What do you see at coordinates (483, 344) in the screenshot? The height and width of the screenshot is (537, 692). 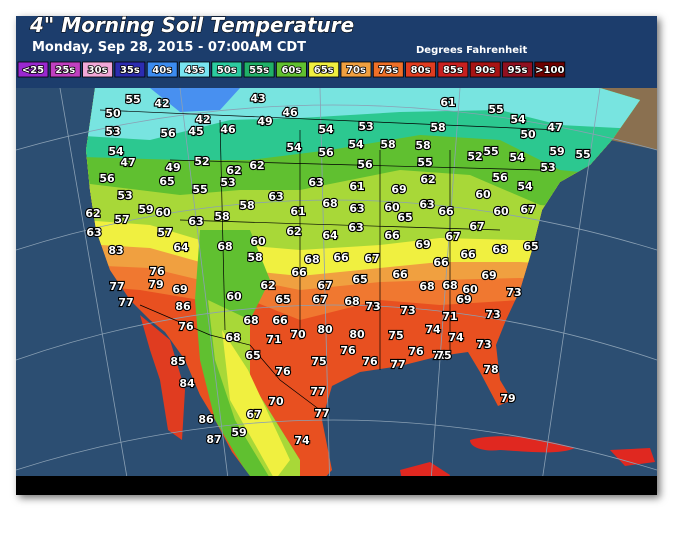 I see `station-value: 73` at bounding box center [483, 344].